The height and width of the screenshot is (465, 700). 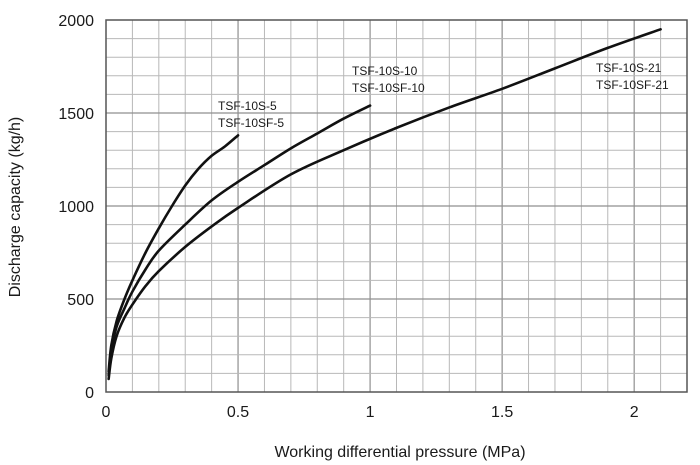 I want to click on y-tick-label: 1000, so click(x=76, y=207).